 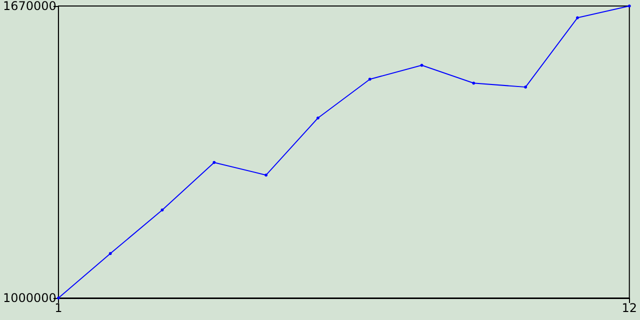 What do you see at coordinates (29, 6) in the screenshot?
I see `y-tick-label: 1670000` at bounding box center [29, 6].